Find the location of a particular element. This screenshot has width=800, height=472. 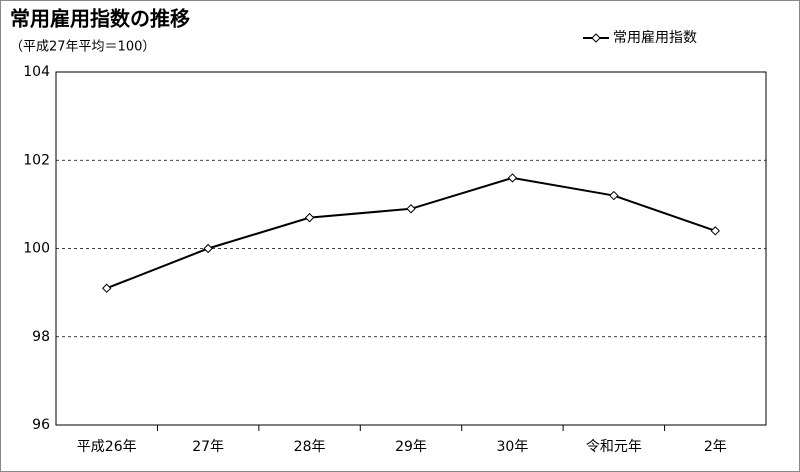

x-tick-label: 平成26年 is located at coordinates (107, 447).